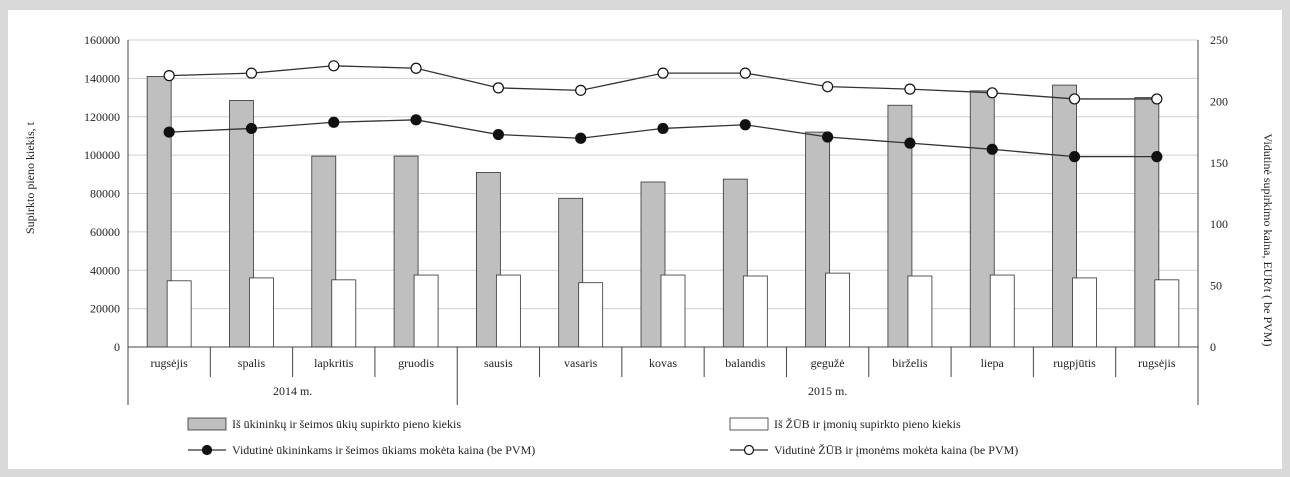 The width and height of the screenshot is (1290, 477). I want to click on y-tick-label: 160000, so click(102, 40).